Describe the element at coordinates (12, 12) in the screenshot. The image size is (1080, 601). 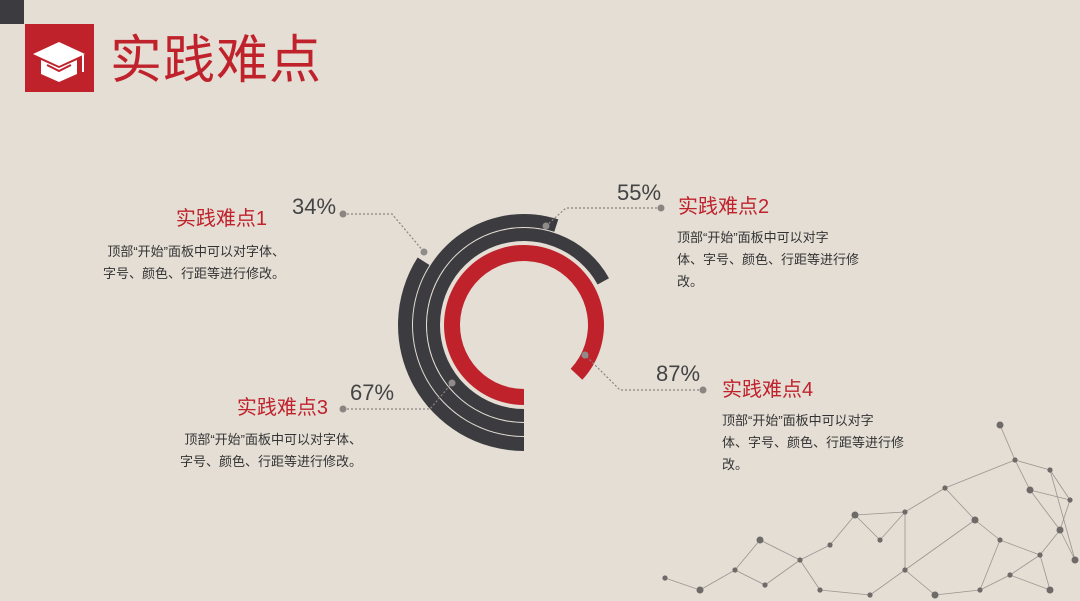
I see `corner-block` at that location.